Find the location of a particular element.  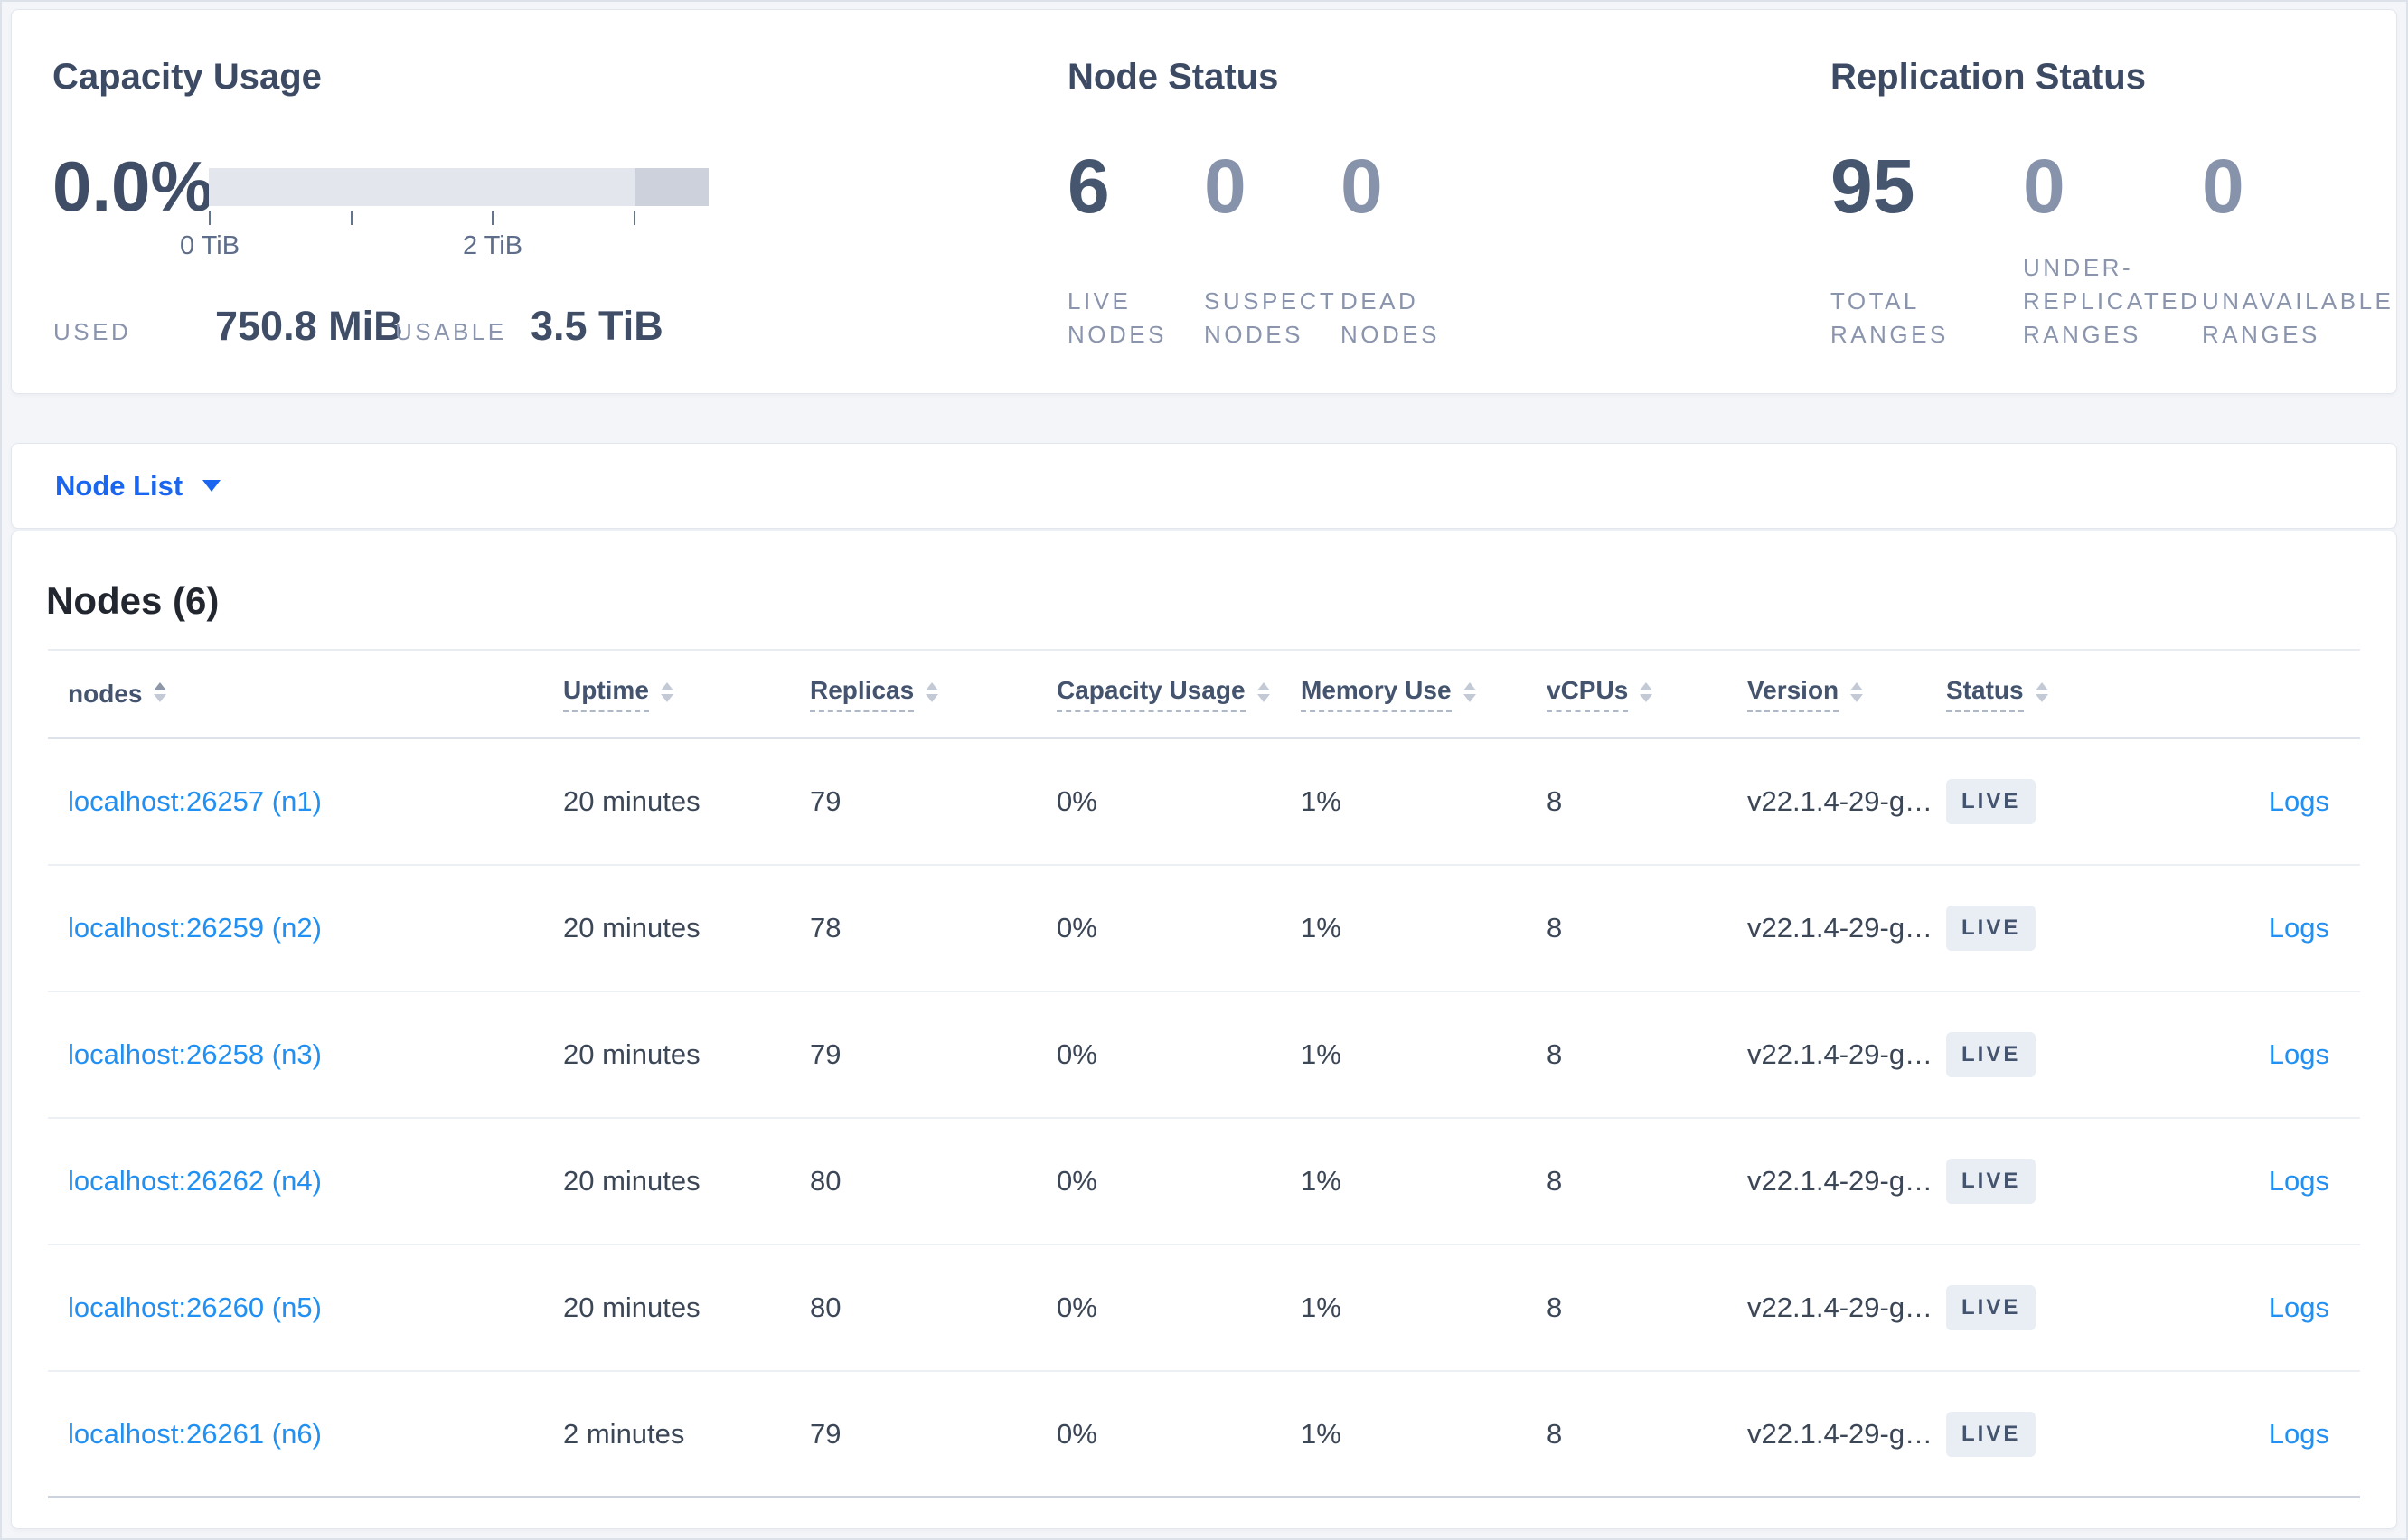

node-link: localhost:26259 (n2) is located at coordinates (195, 928).